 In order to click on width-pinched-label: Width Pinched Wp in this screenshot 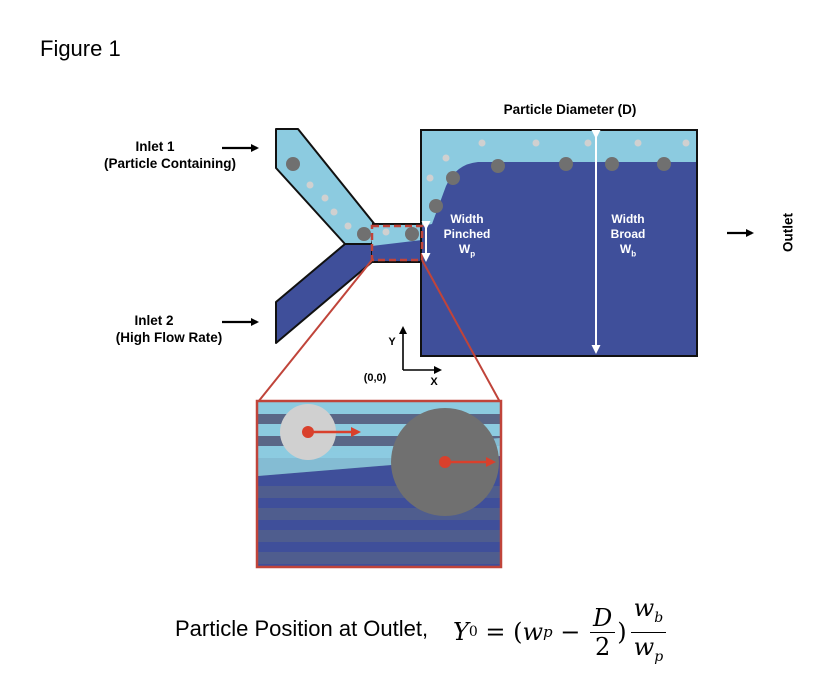, I will do `click(467, 235)`.